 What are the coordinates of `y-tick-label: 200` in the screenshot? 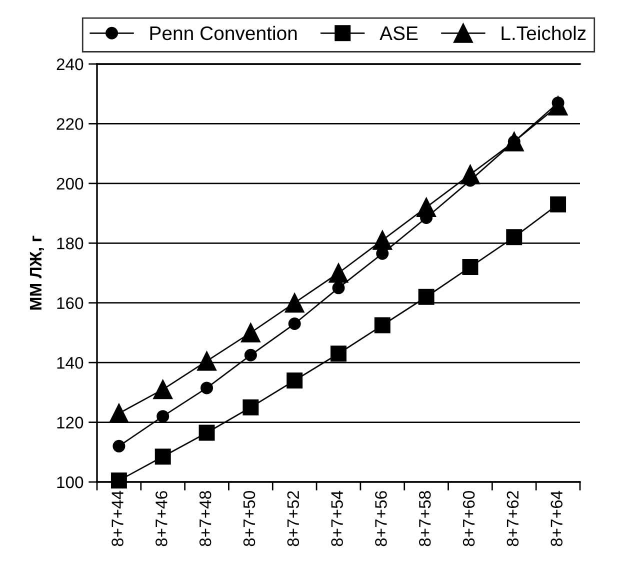 It's located at (70, 184).